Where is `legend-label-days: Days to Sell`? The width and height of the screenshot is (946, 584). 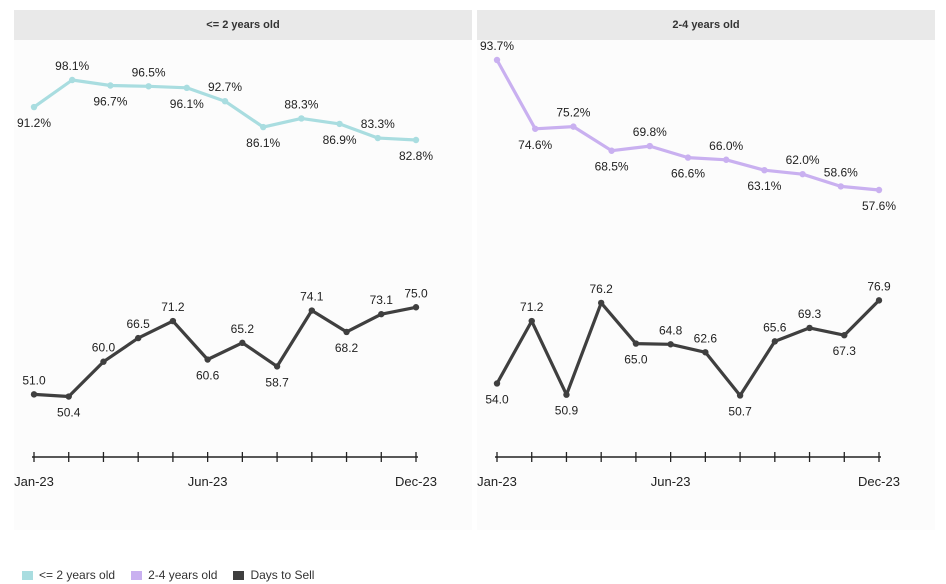 legend-label-days: Days to Sell is located at coordinates (282, 575).